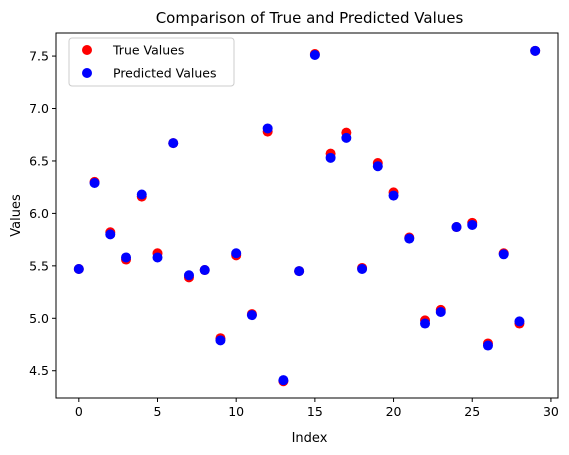 This screenshot has width=569, height=455. What do you see at coordinates (236, 411) in the screenshot?
I see `x-tick-label: 10` at bounding box center [236, 411].